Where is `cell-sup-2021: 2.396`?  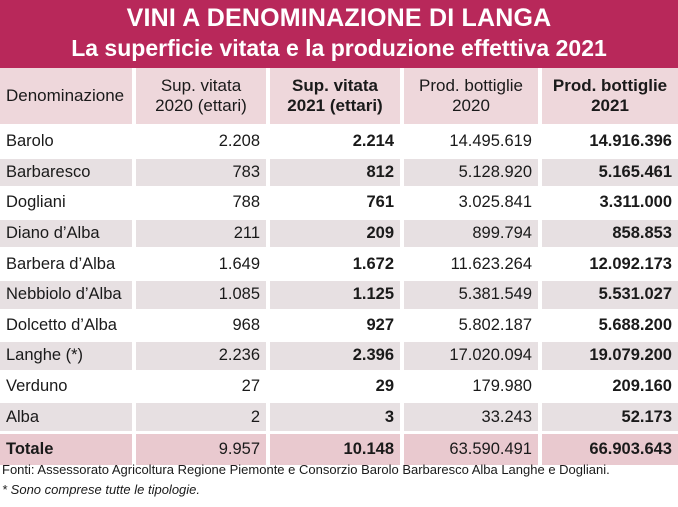 cell-sup-2021: 2.396 is located at coordinates (337, 357).